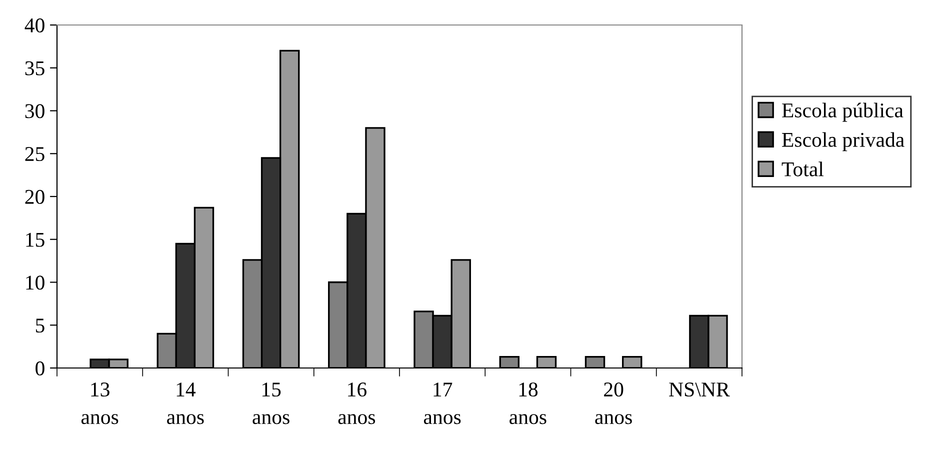 The height and width of the screenshot is (453, 939). What do you see at coordinates (843, 142) in the screenshot?
I see `legend-label: Escola privada` at bounding box center [843, 142].